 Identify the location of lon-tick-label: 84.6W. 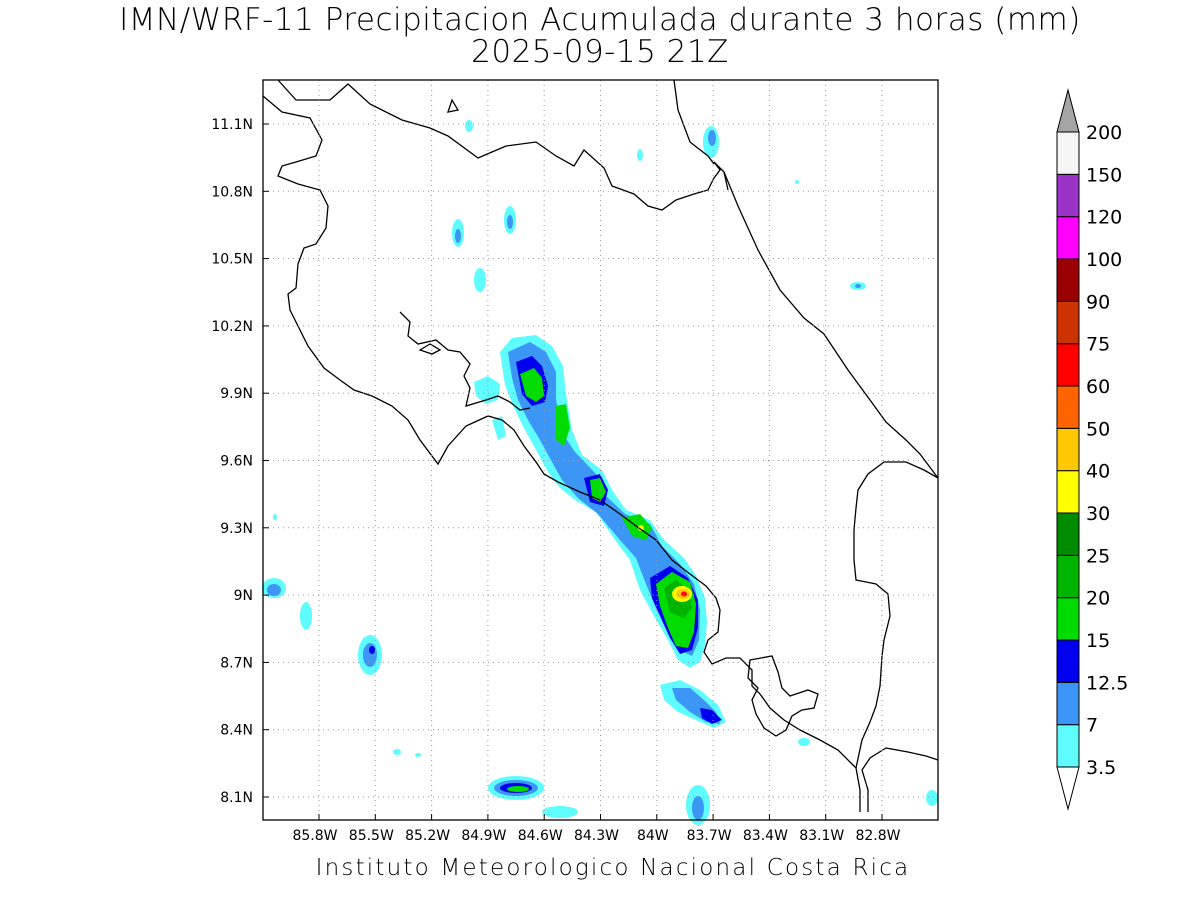
(540, 836).